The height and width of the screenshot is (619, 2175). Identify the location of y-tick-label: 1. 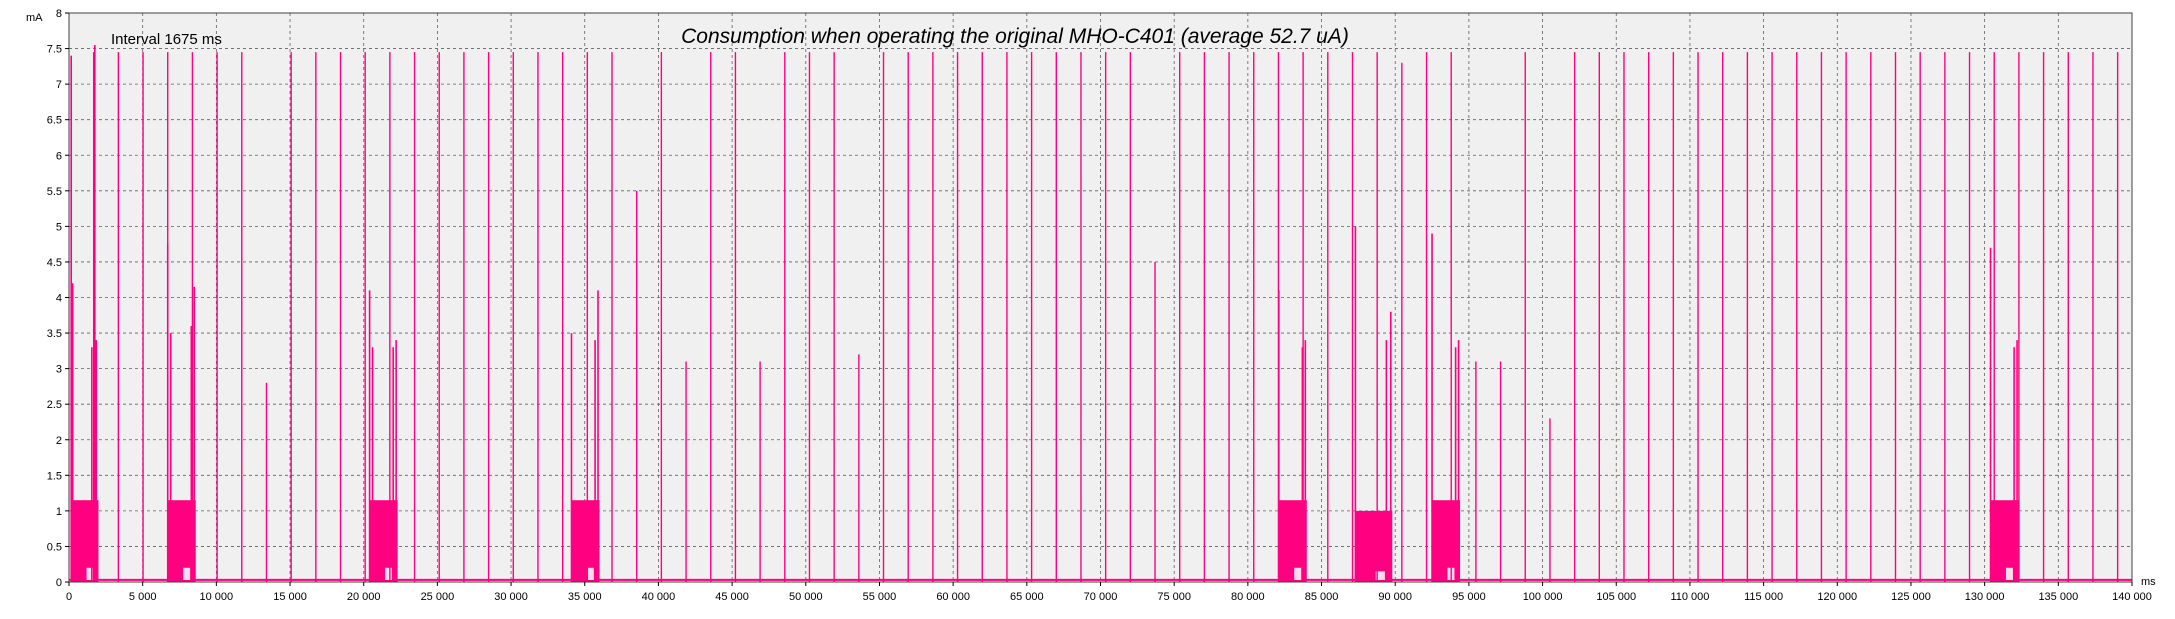
(59, 512).